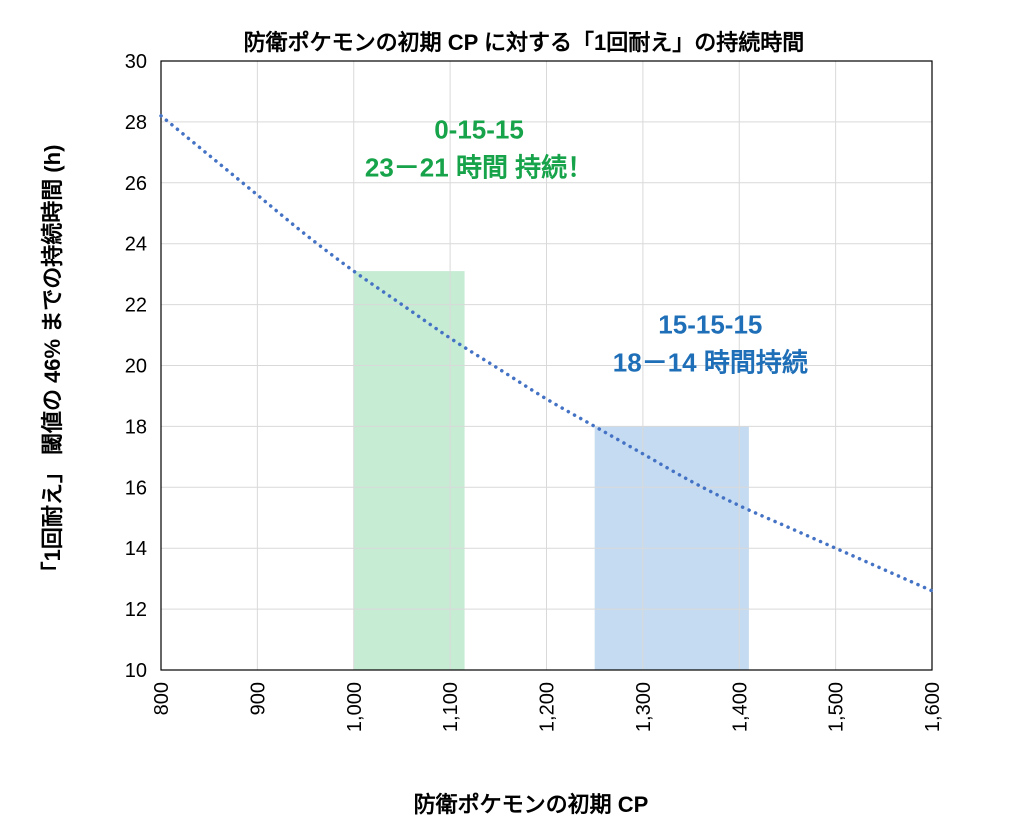 Image resolution: width=1024 pixels, height=837 pixels. What do you see at coordinates (451, 707) in the screenshot?
I see `x-tick-label-3: 1,100` at bounding box center [451, 707].